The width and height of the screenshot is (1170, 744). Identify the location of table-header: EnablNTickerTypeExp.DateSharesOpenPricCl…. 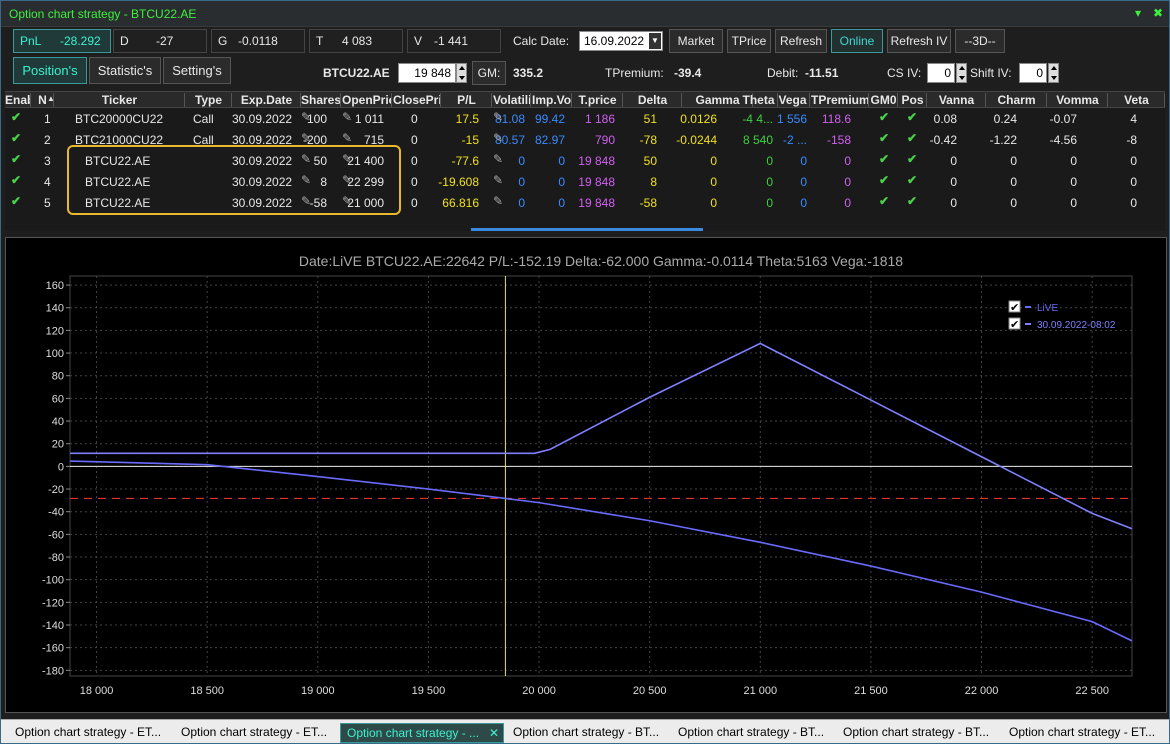
(585, 100).